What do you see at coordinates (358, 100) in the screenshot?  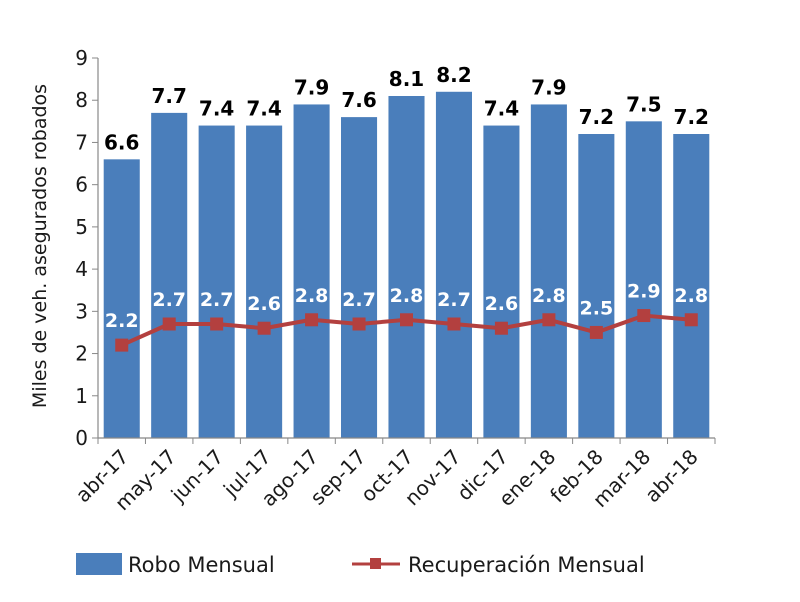 I see `bar-value-label: 7.6` at bounding box center [358, 100].